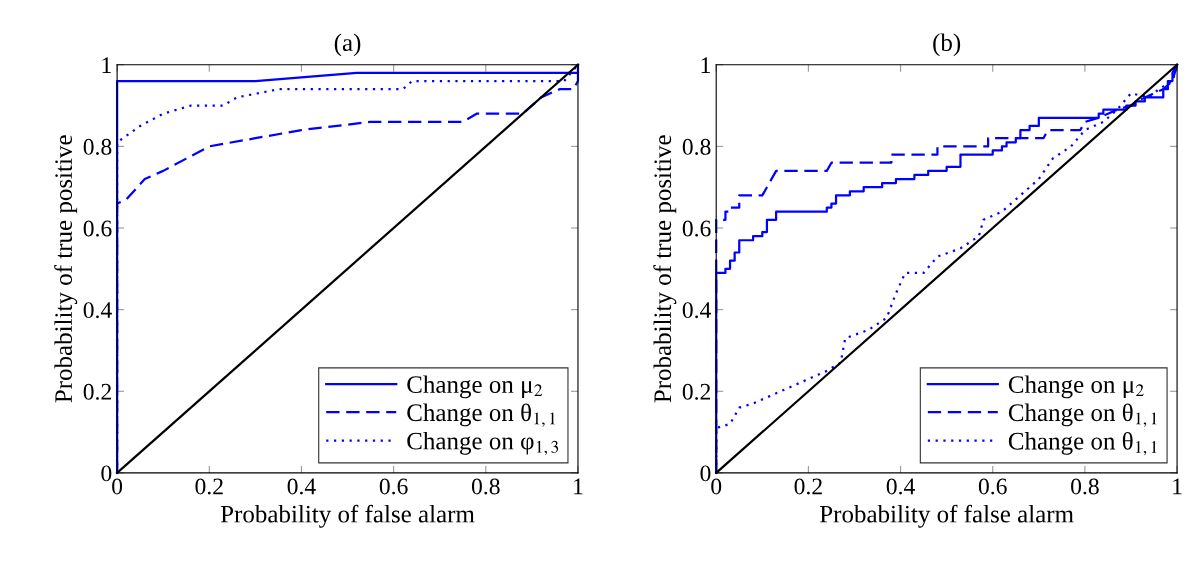 Image resolution: width=1195 pixels, height=563 pixels. I want to click on chart-title: (a), so click(347, 45).